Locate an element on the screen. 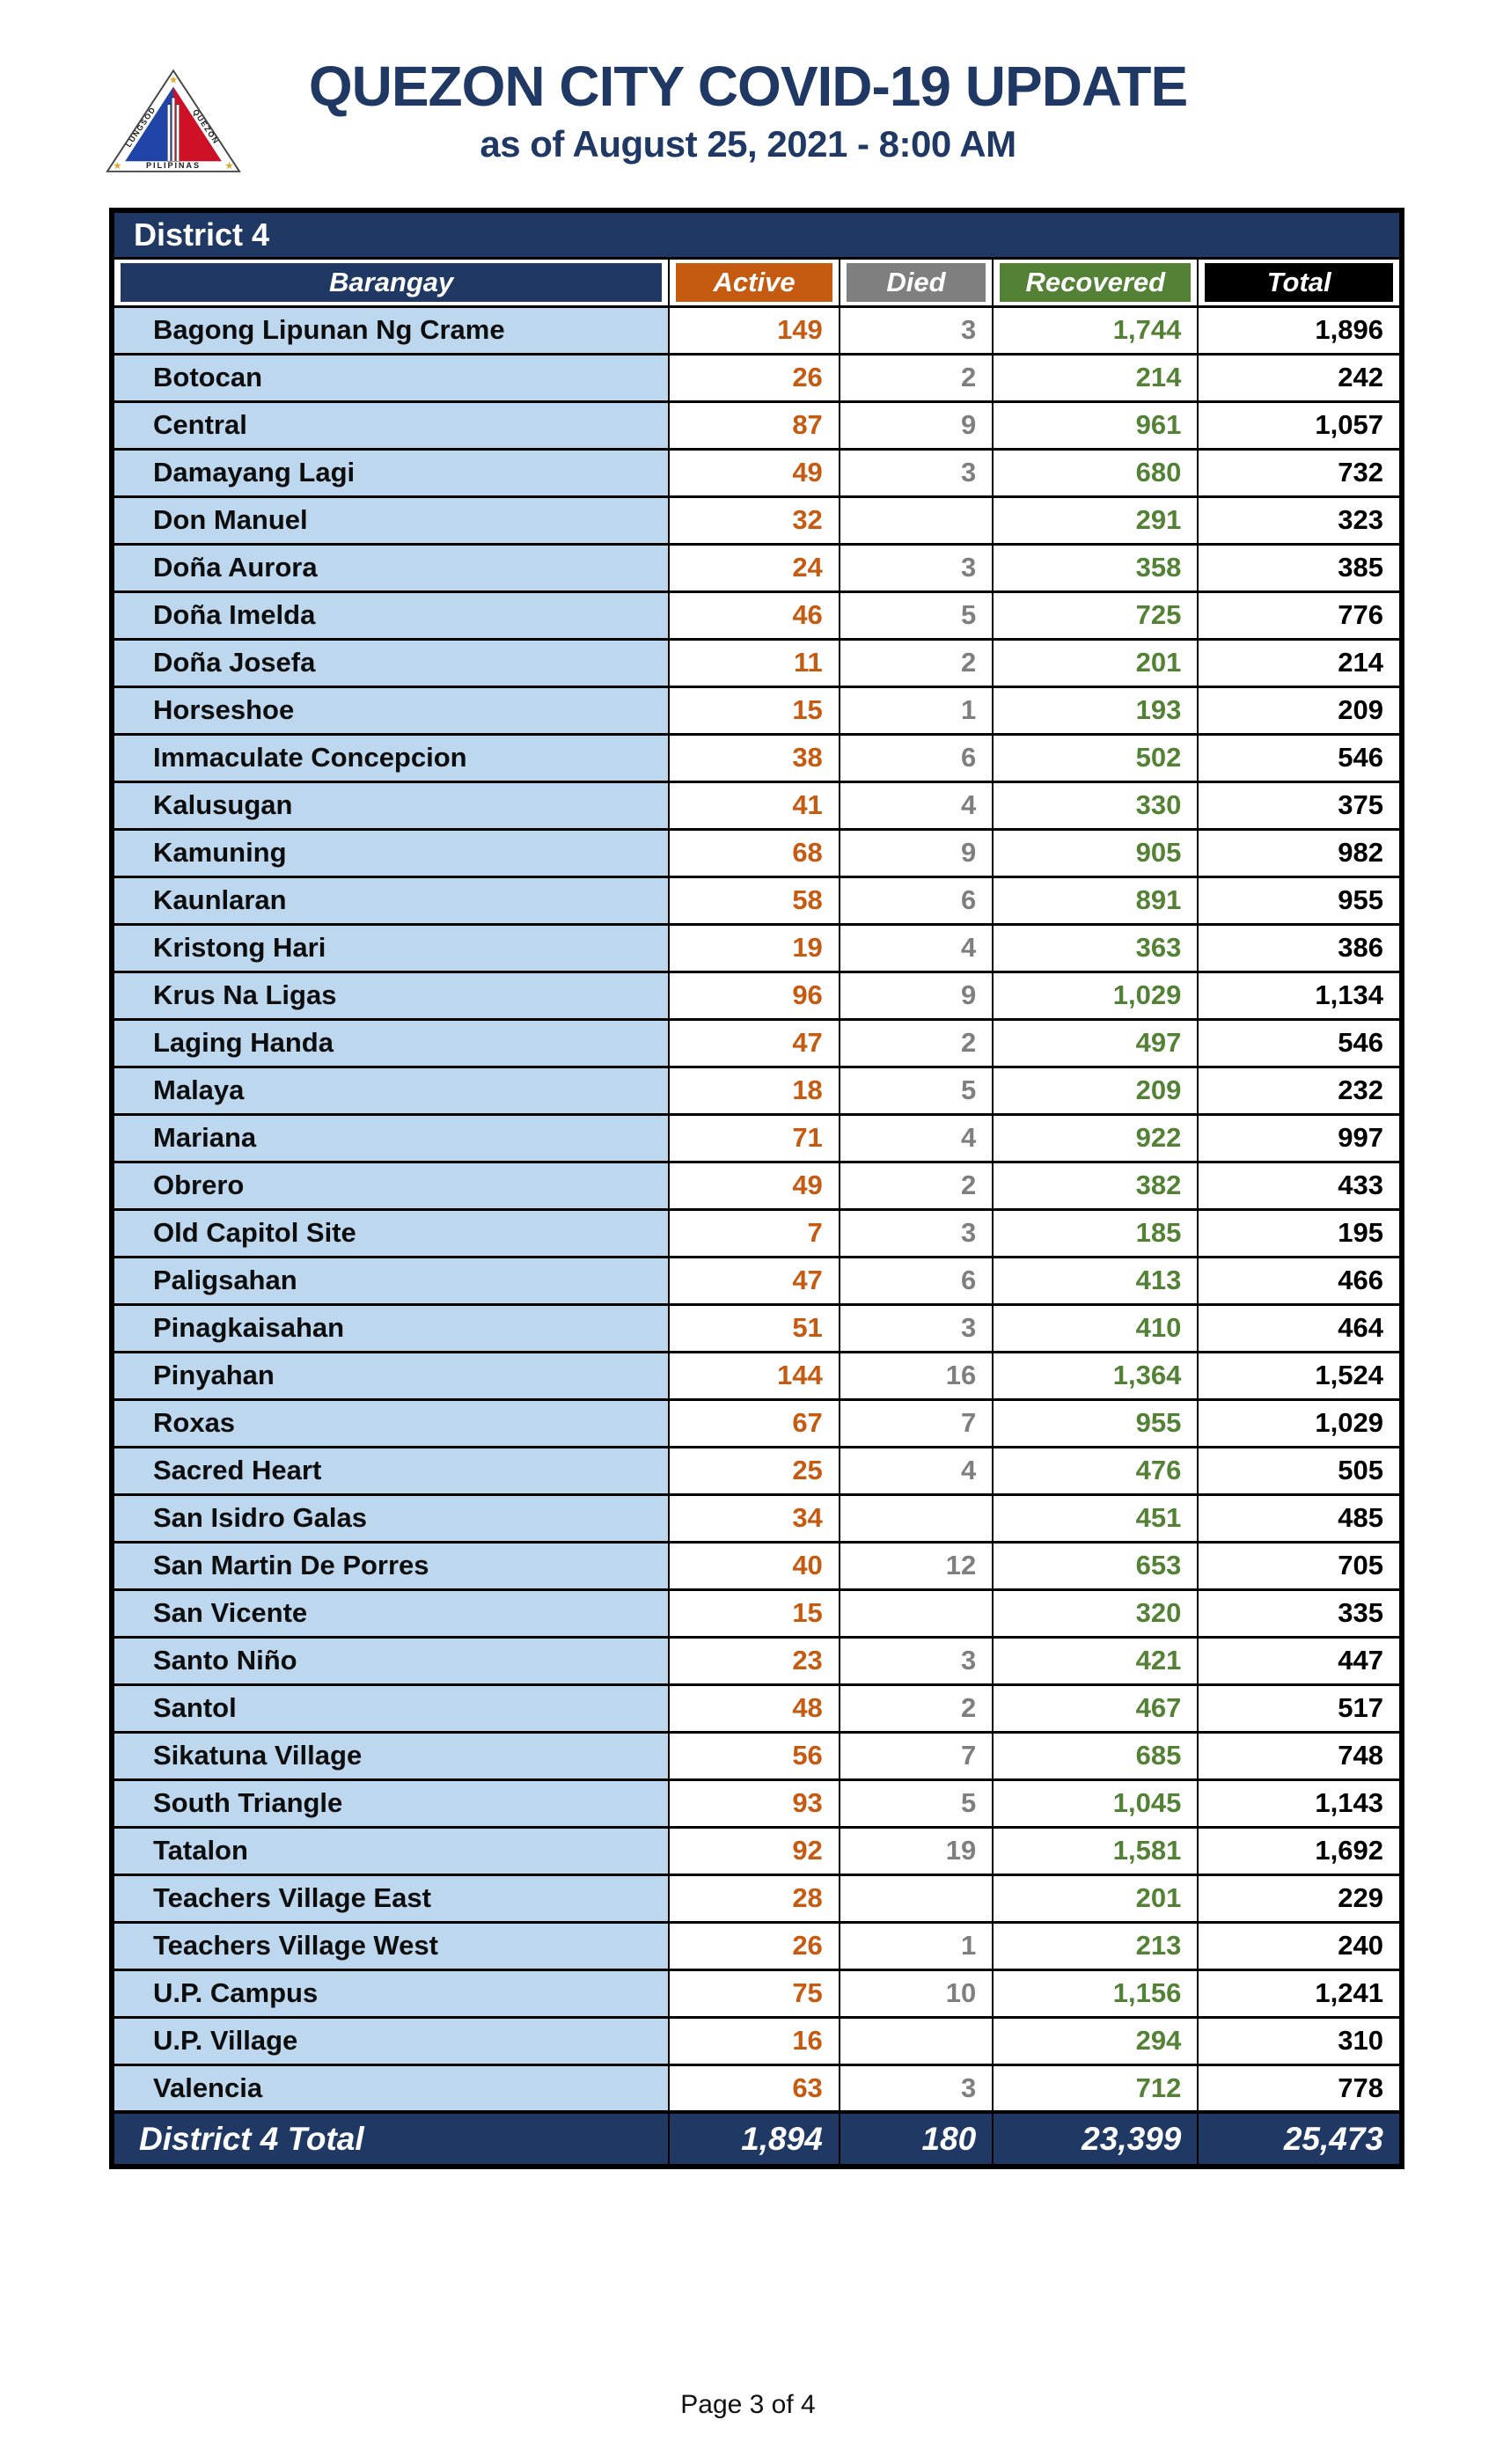  recovered-count-cell: 685 is located at coordinates (1095, 1755).